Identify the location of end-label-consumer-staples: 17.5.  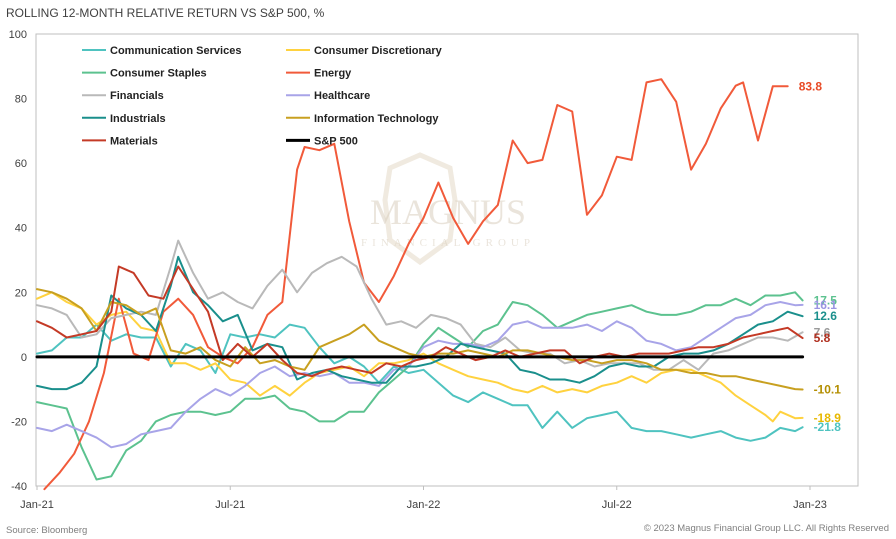
(826, 300).